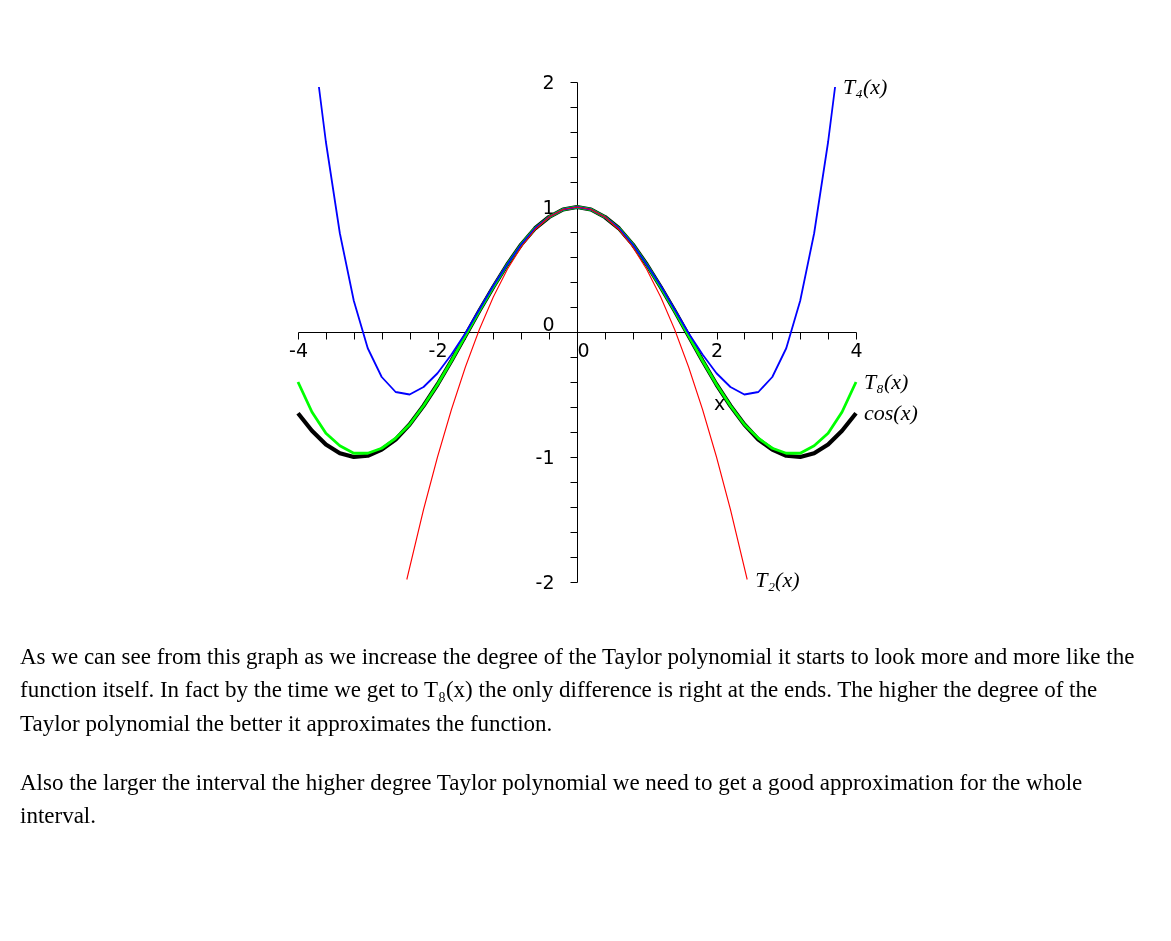  Describe the element at coordinates (438, 349) in the screenshot. I see `x-tick-label: -2` at that location.